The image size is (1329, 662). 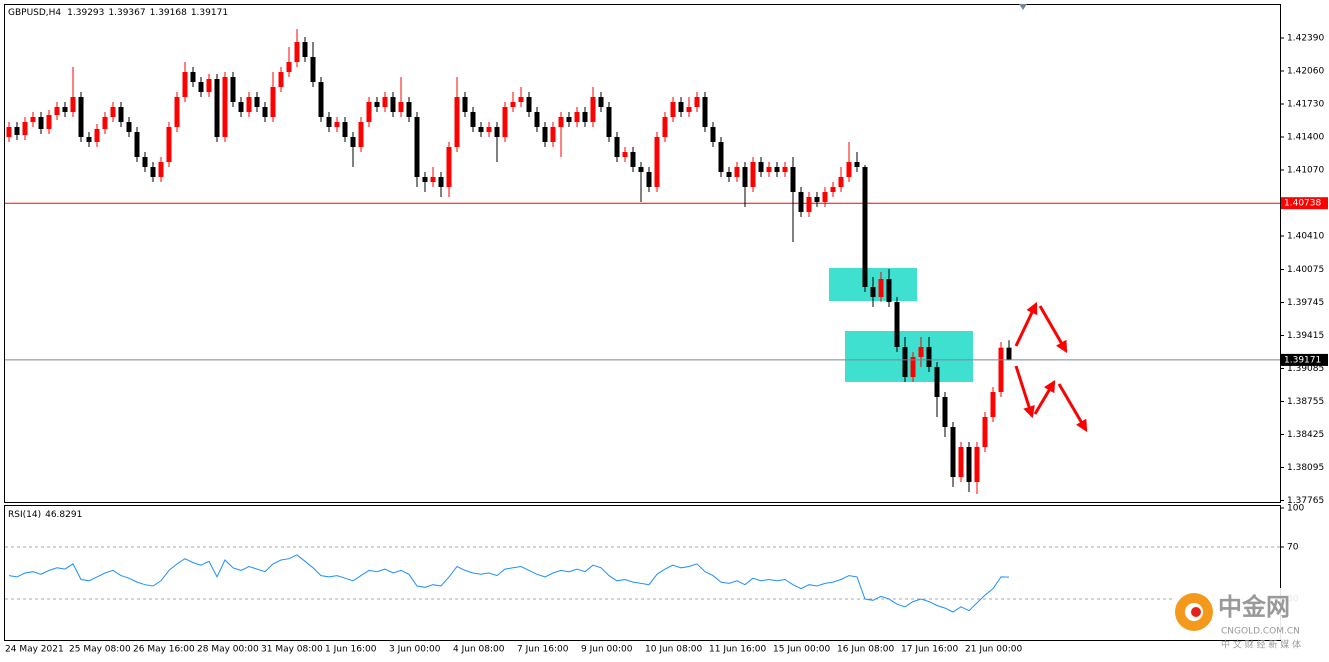 What do you see at coordinates (607, 650) in the screenshot?
I see `x-tick-label: 9 Jun 00:00` at bounding box center [607, 650].